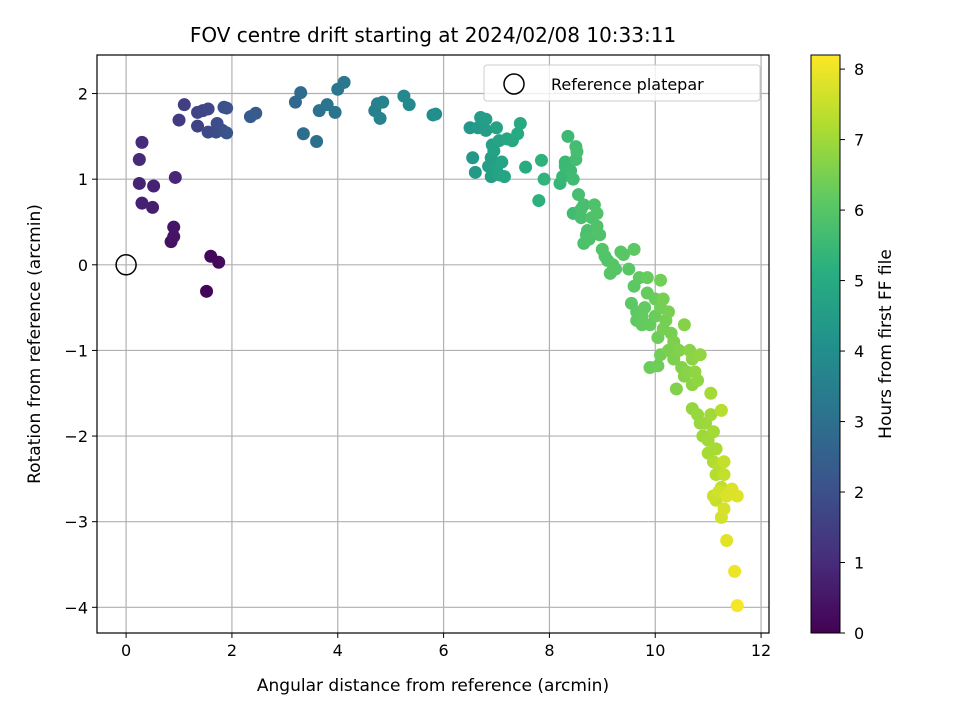 Image resolution: width=960 pixels, height=720 pixels. I want to click on x-tick-label: 4, so click(338, 650).